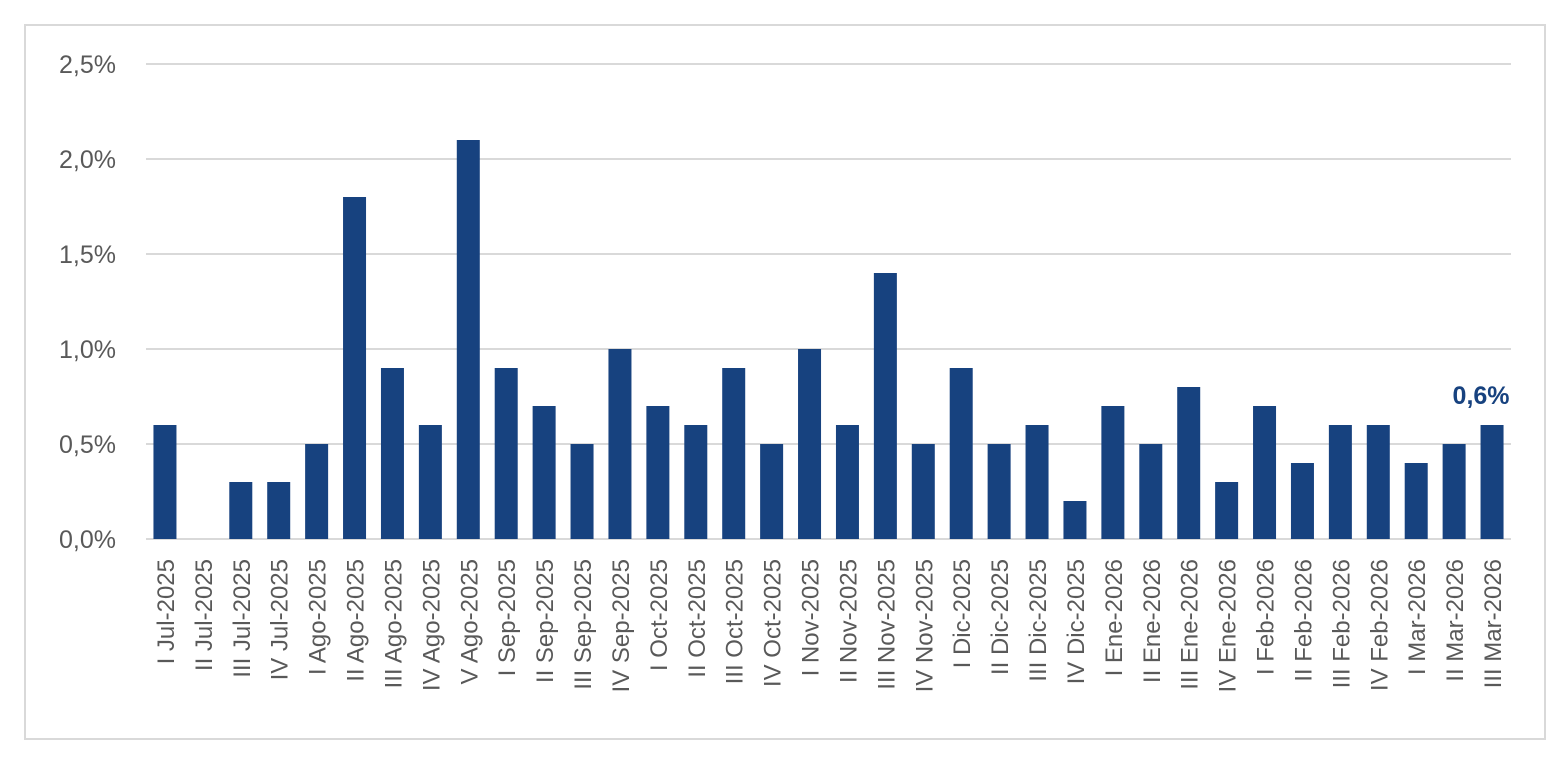  Describe the element at coordinates (545, 621) in the screenshot. I see `x-tick-label: II Sep-2025` at that location.